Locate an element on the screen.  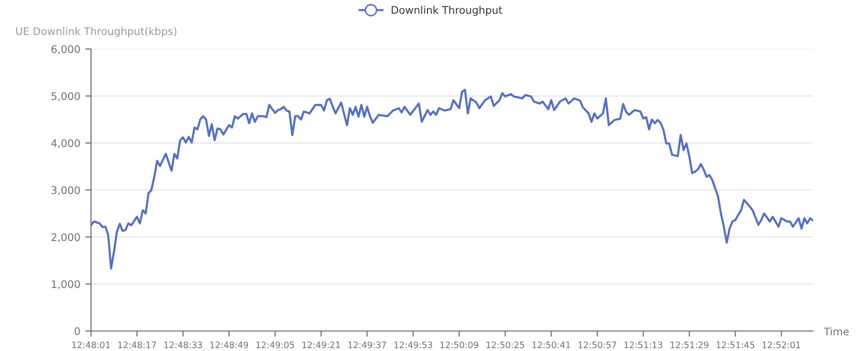
x-tick-label: 12:51:29 is located at coordinates (689, 345).